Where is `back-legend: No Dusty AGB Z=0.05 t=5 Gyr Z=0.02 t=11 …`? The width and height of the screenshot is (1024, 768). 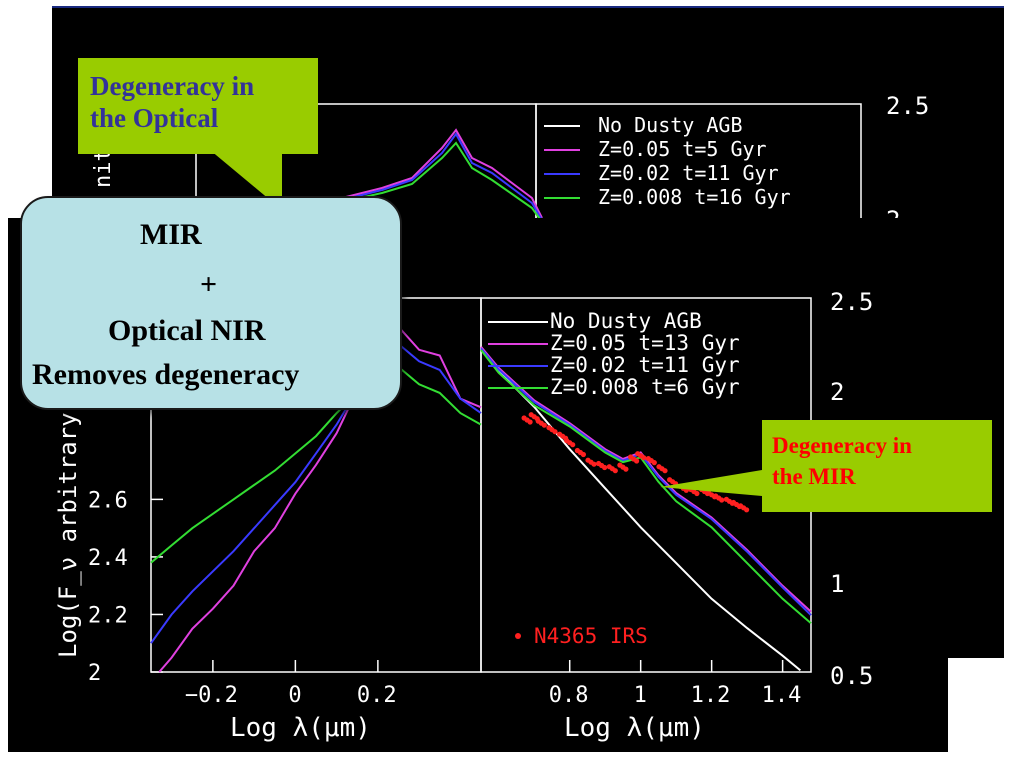
back-legend: No Dusty AGB Z=0.05 t=5 Gyr Z=0.02 t=11 … is located at coordinates (667, 161).